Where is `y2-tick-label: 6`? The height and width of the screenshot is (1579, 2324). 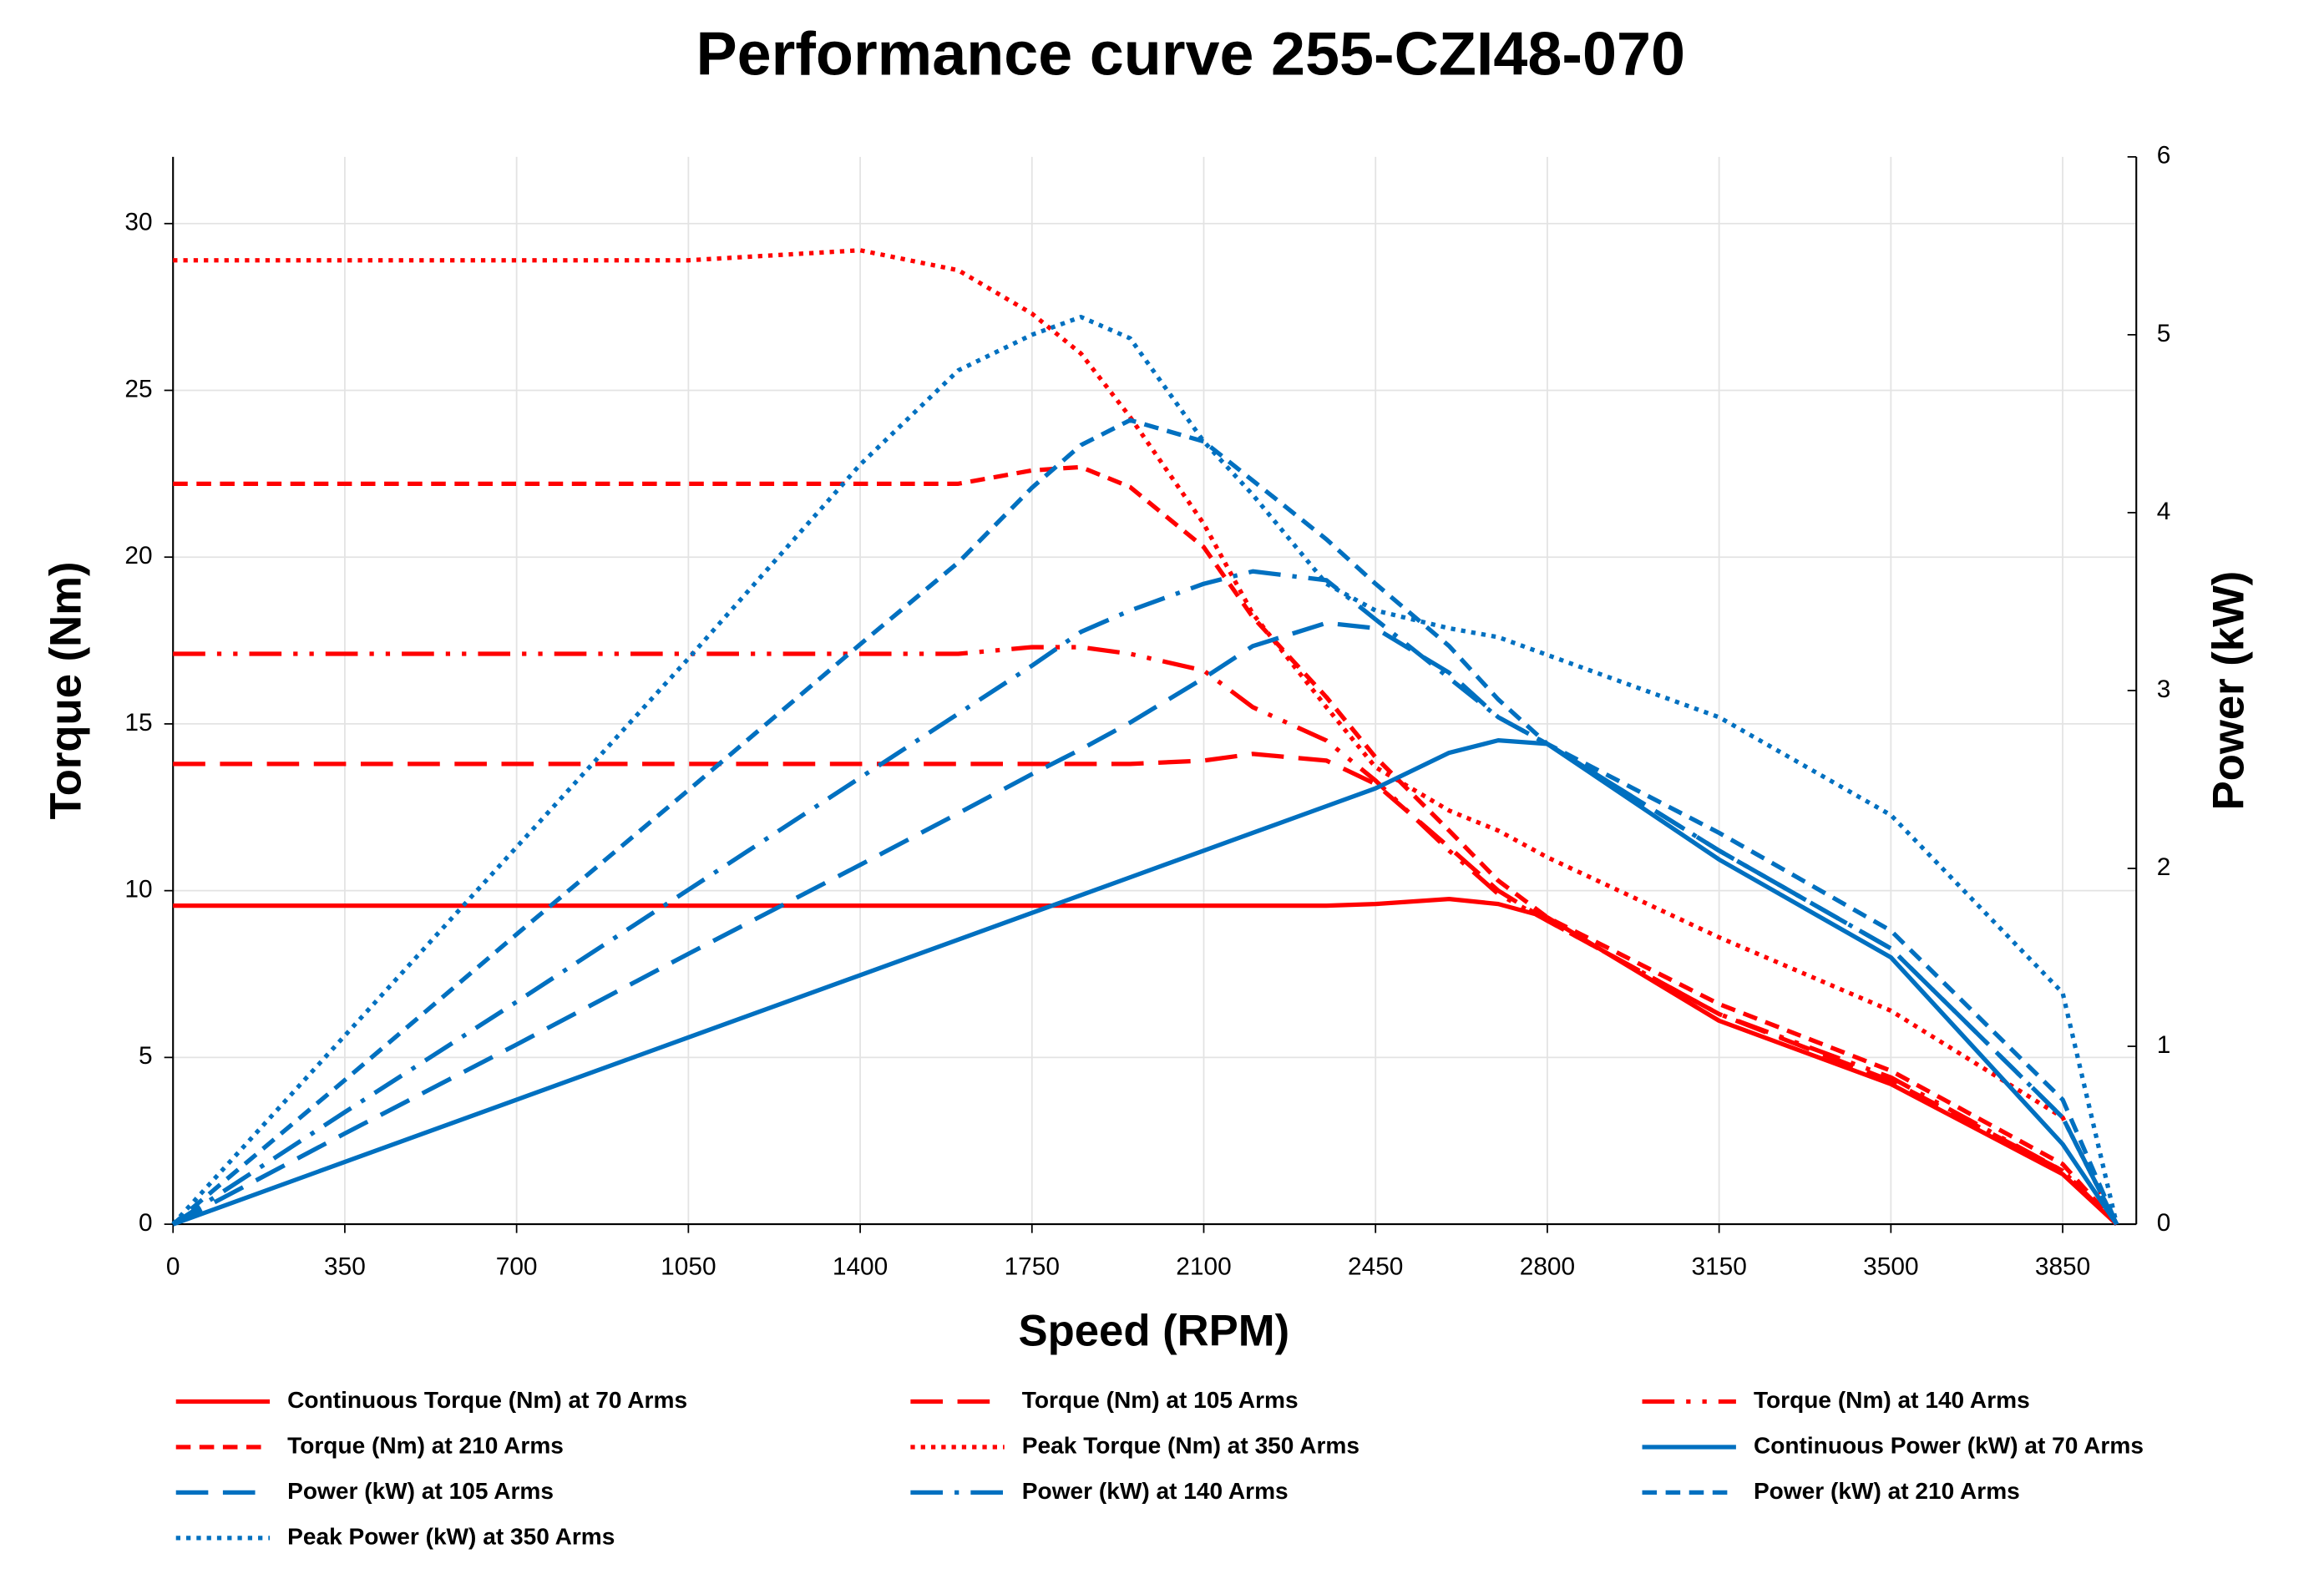
y2-tick-label: 6 is located at coordinates (2164, 156).